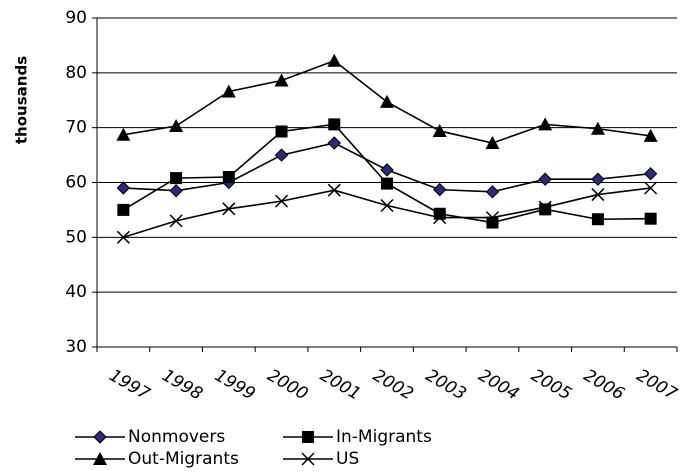  I want to click on y-tick-label: 40, so click(76, 292).